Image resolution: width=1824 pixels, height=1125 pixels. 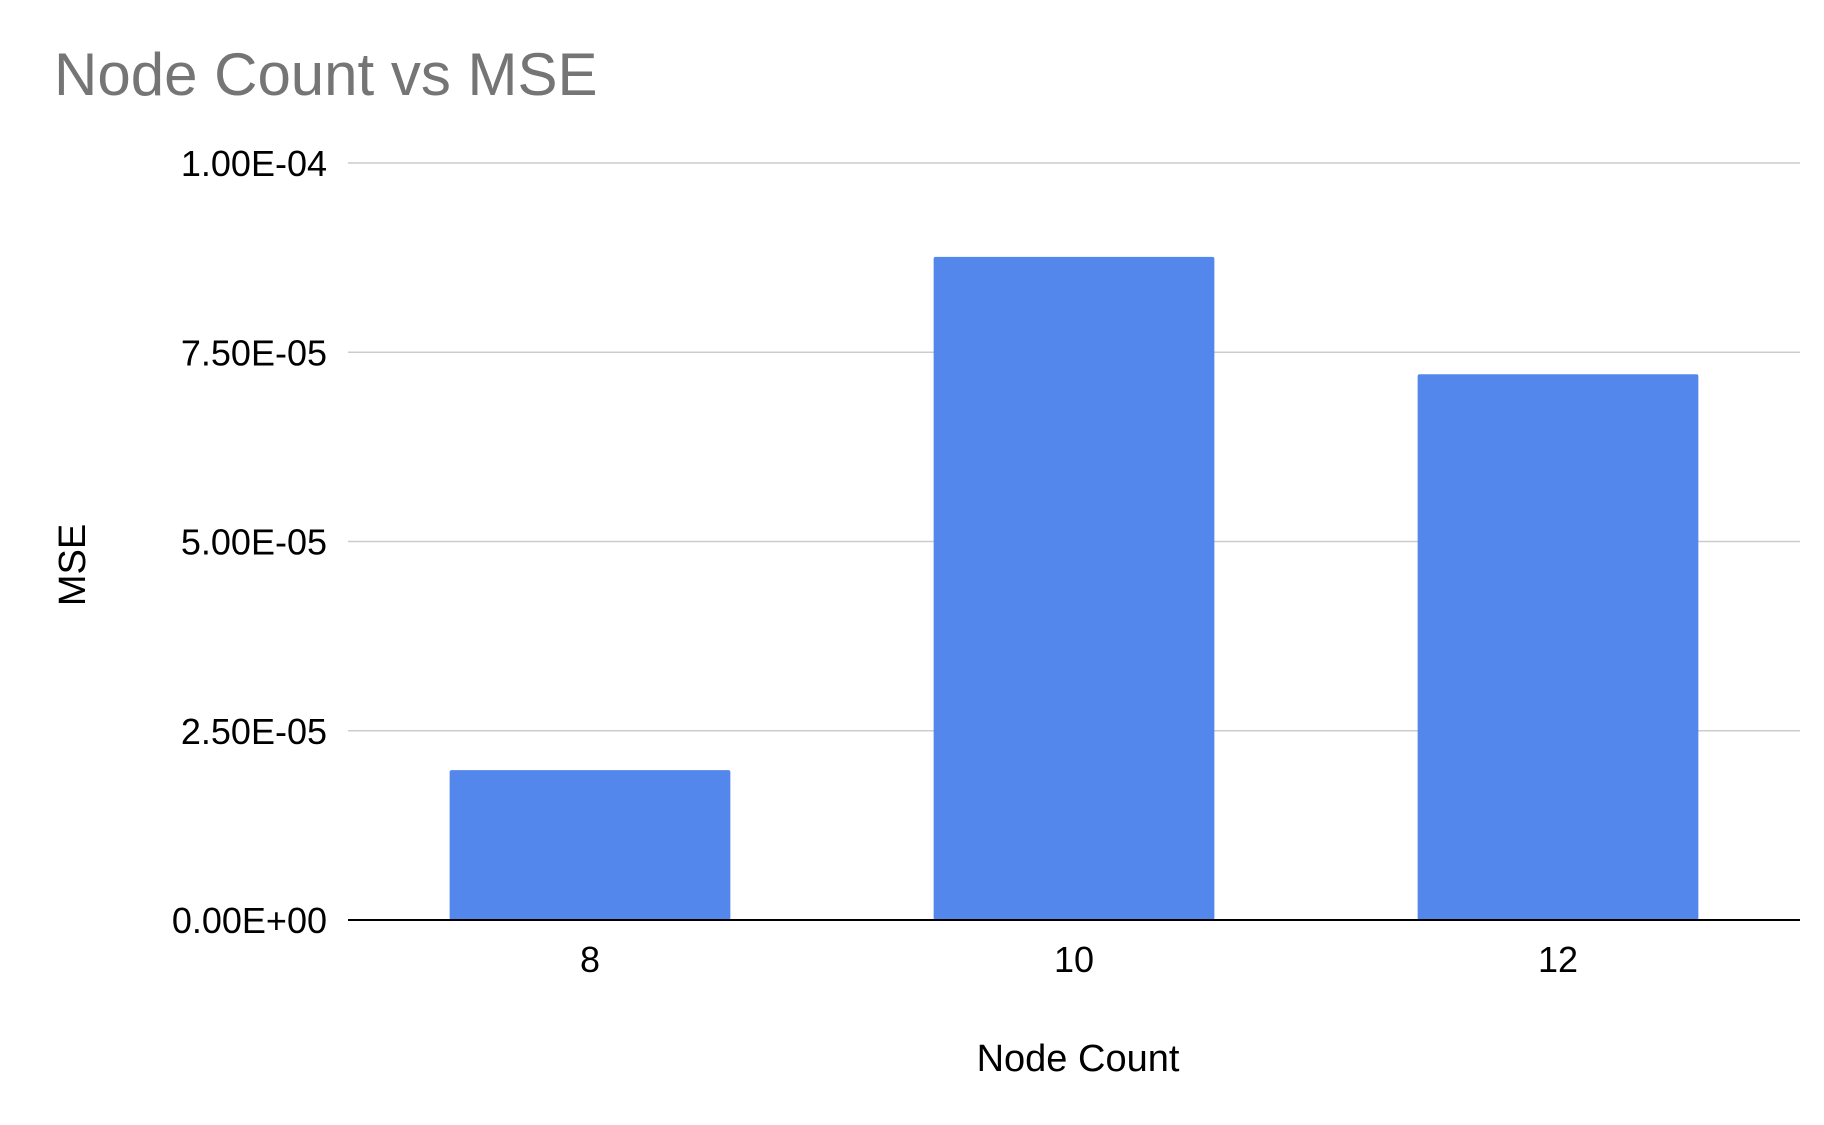 What do you see at coordinates (590, 959) in the screenshot?
I see `x-tick-label: 8` at bounding box center [590, 959].